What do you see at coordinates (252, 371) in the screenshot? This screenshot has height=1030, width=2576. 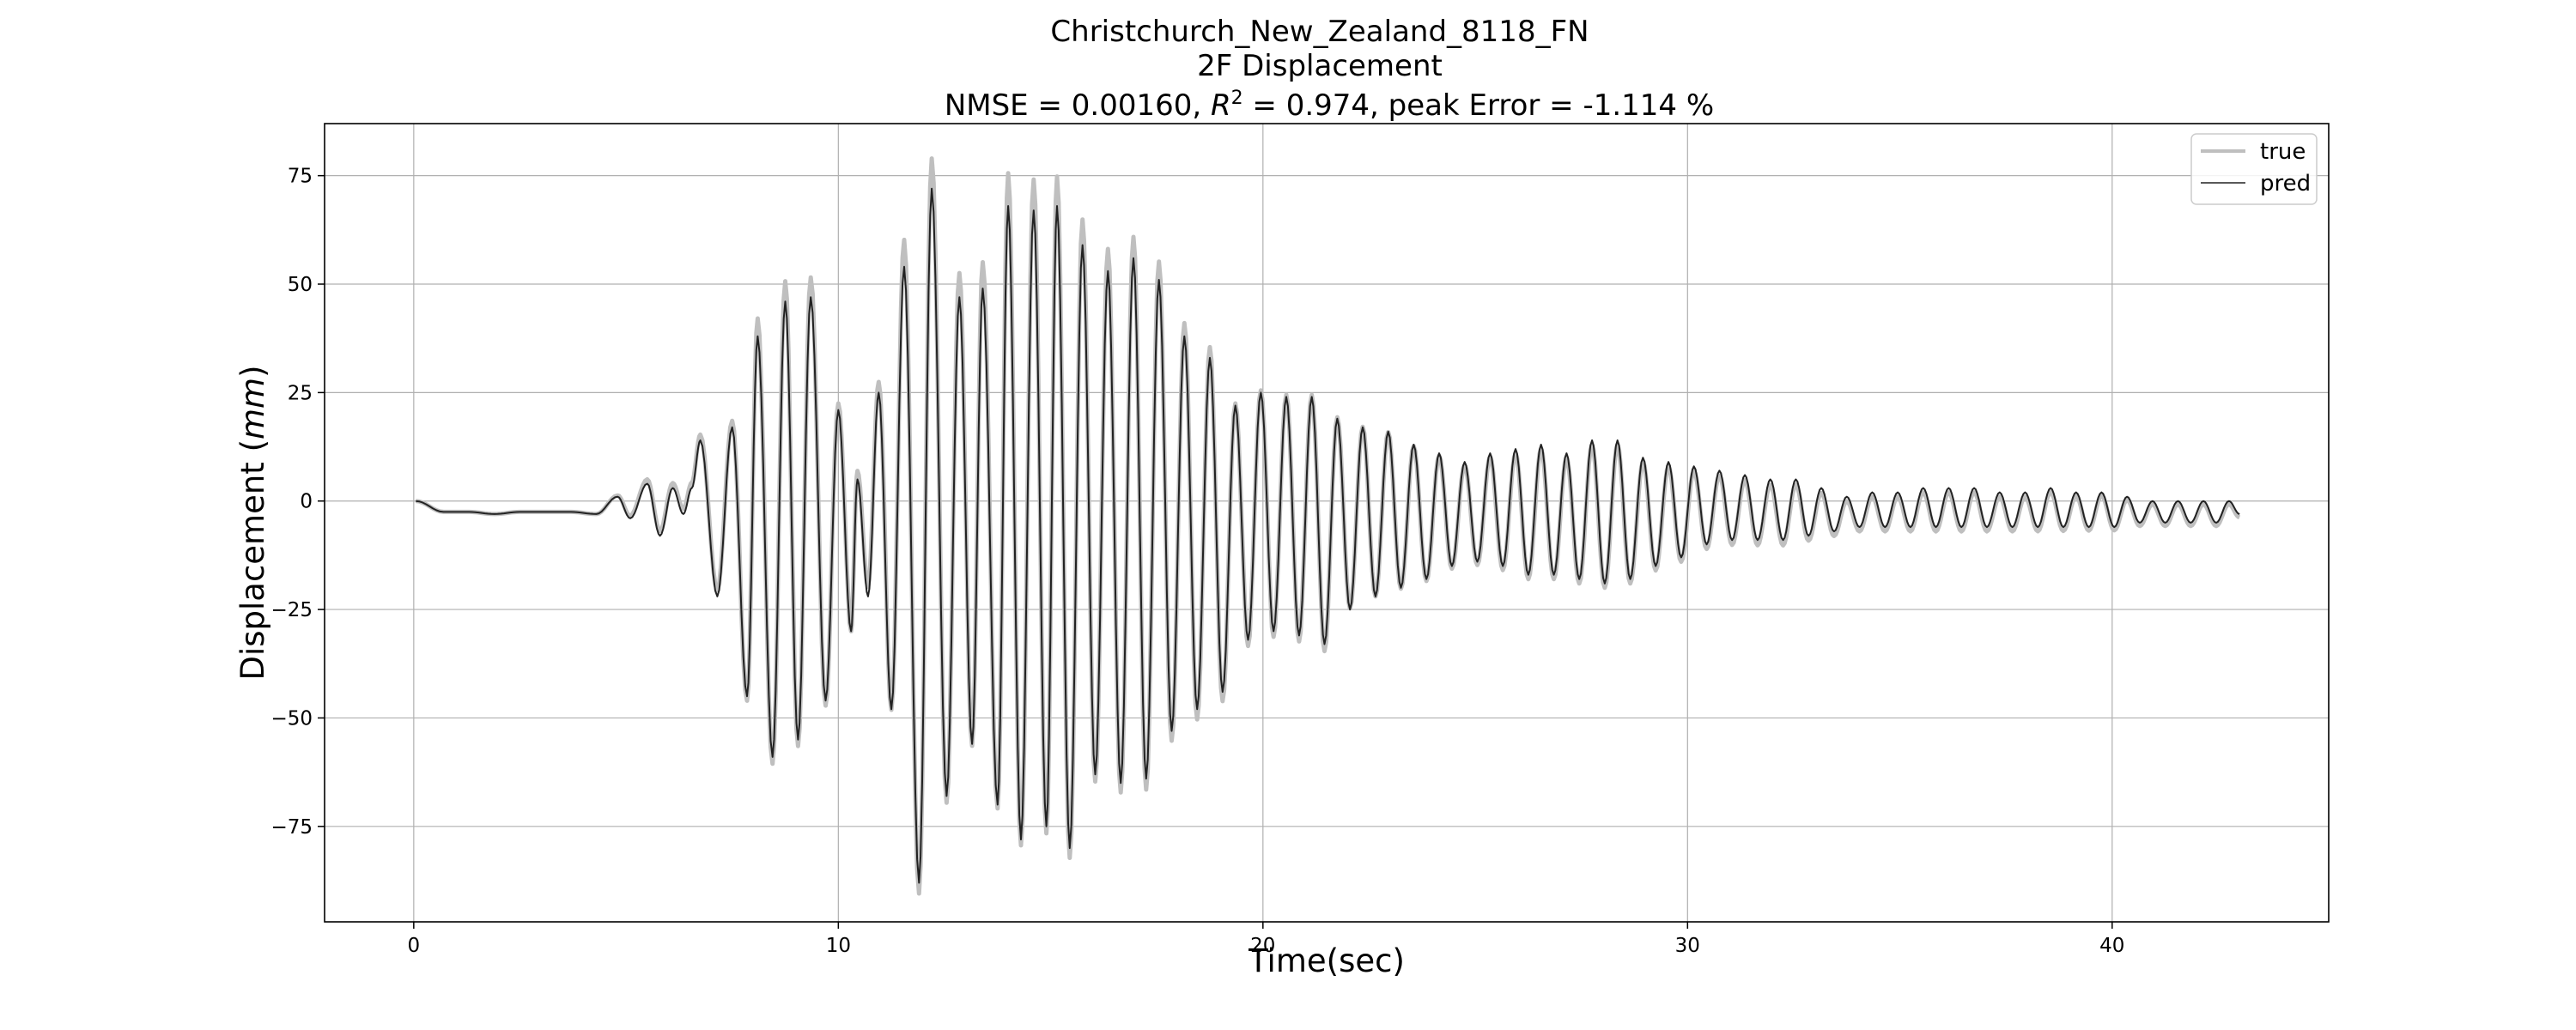 I see `y-axis-label-close: )` at bounding box center [252, 371].